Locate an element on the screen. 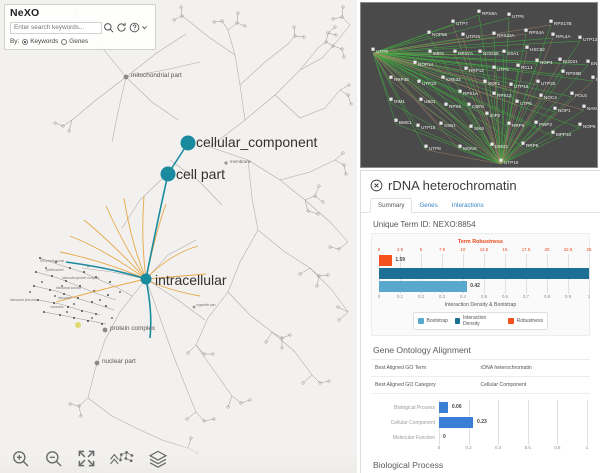 The image size is (600, 473). search-panel: NeXO is located at coordinates (80, 27).